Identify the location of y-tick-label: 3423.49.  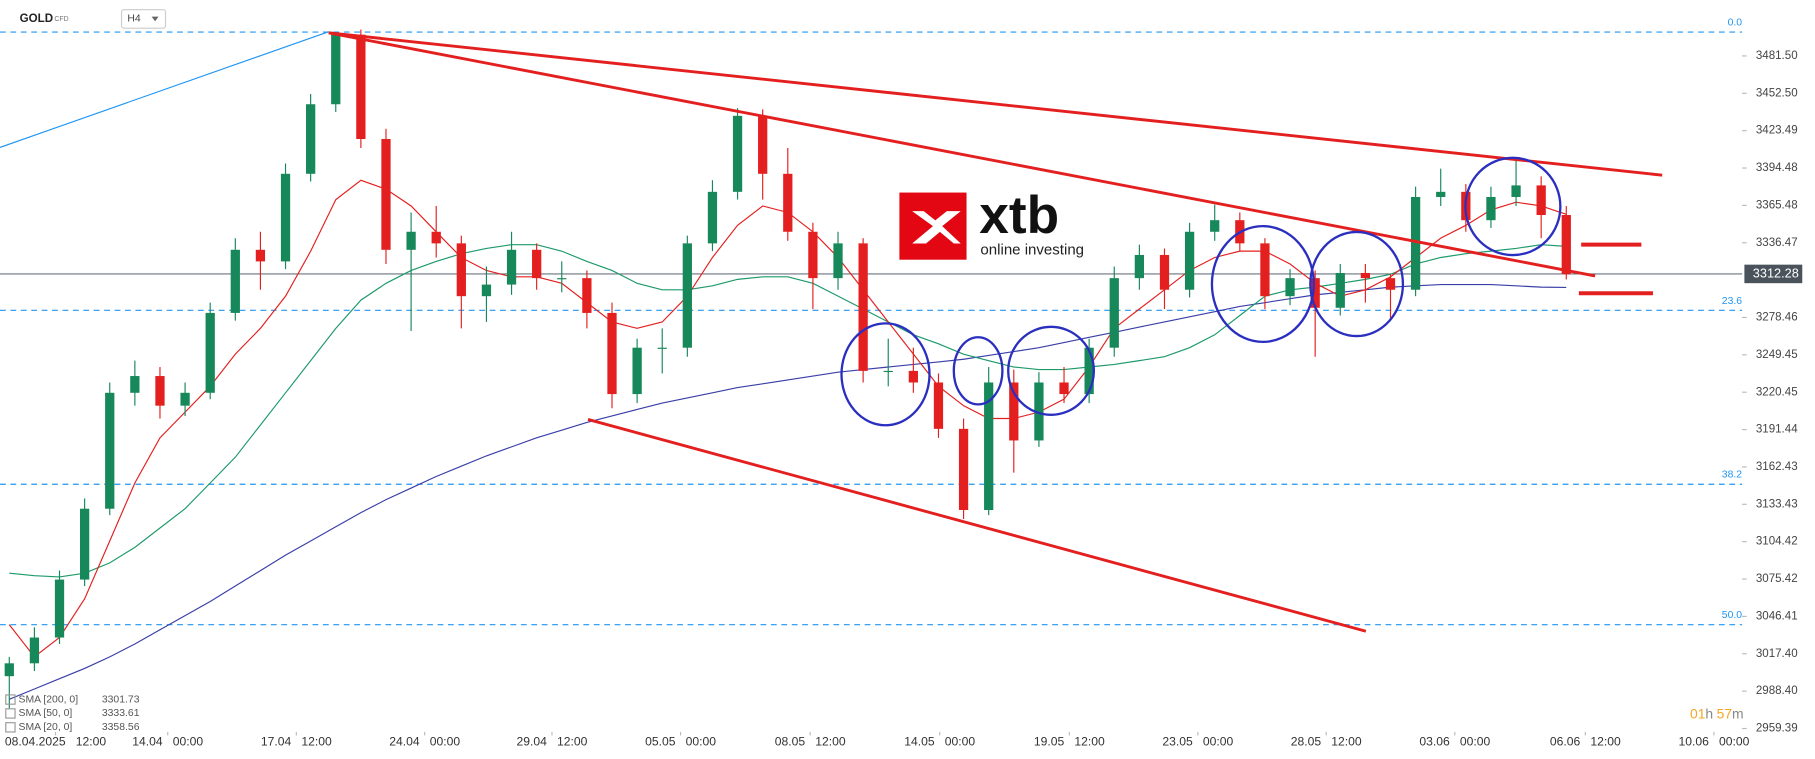
(1777, 131).